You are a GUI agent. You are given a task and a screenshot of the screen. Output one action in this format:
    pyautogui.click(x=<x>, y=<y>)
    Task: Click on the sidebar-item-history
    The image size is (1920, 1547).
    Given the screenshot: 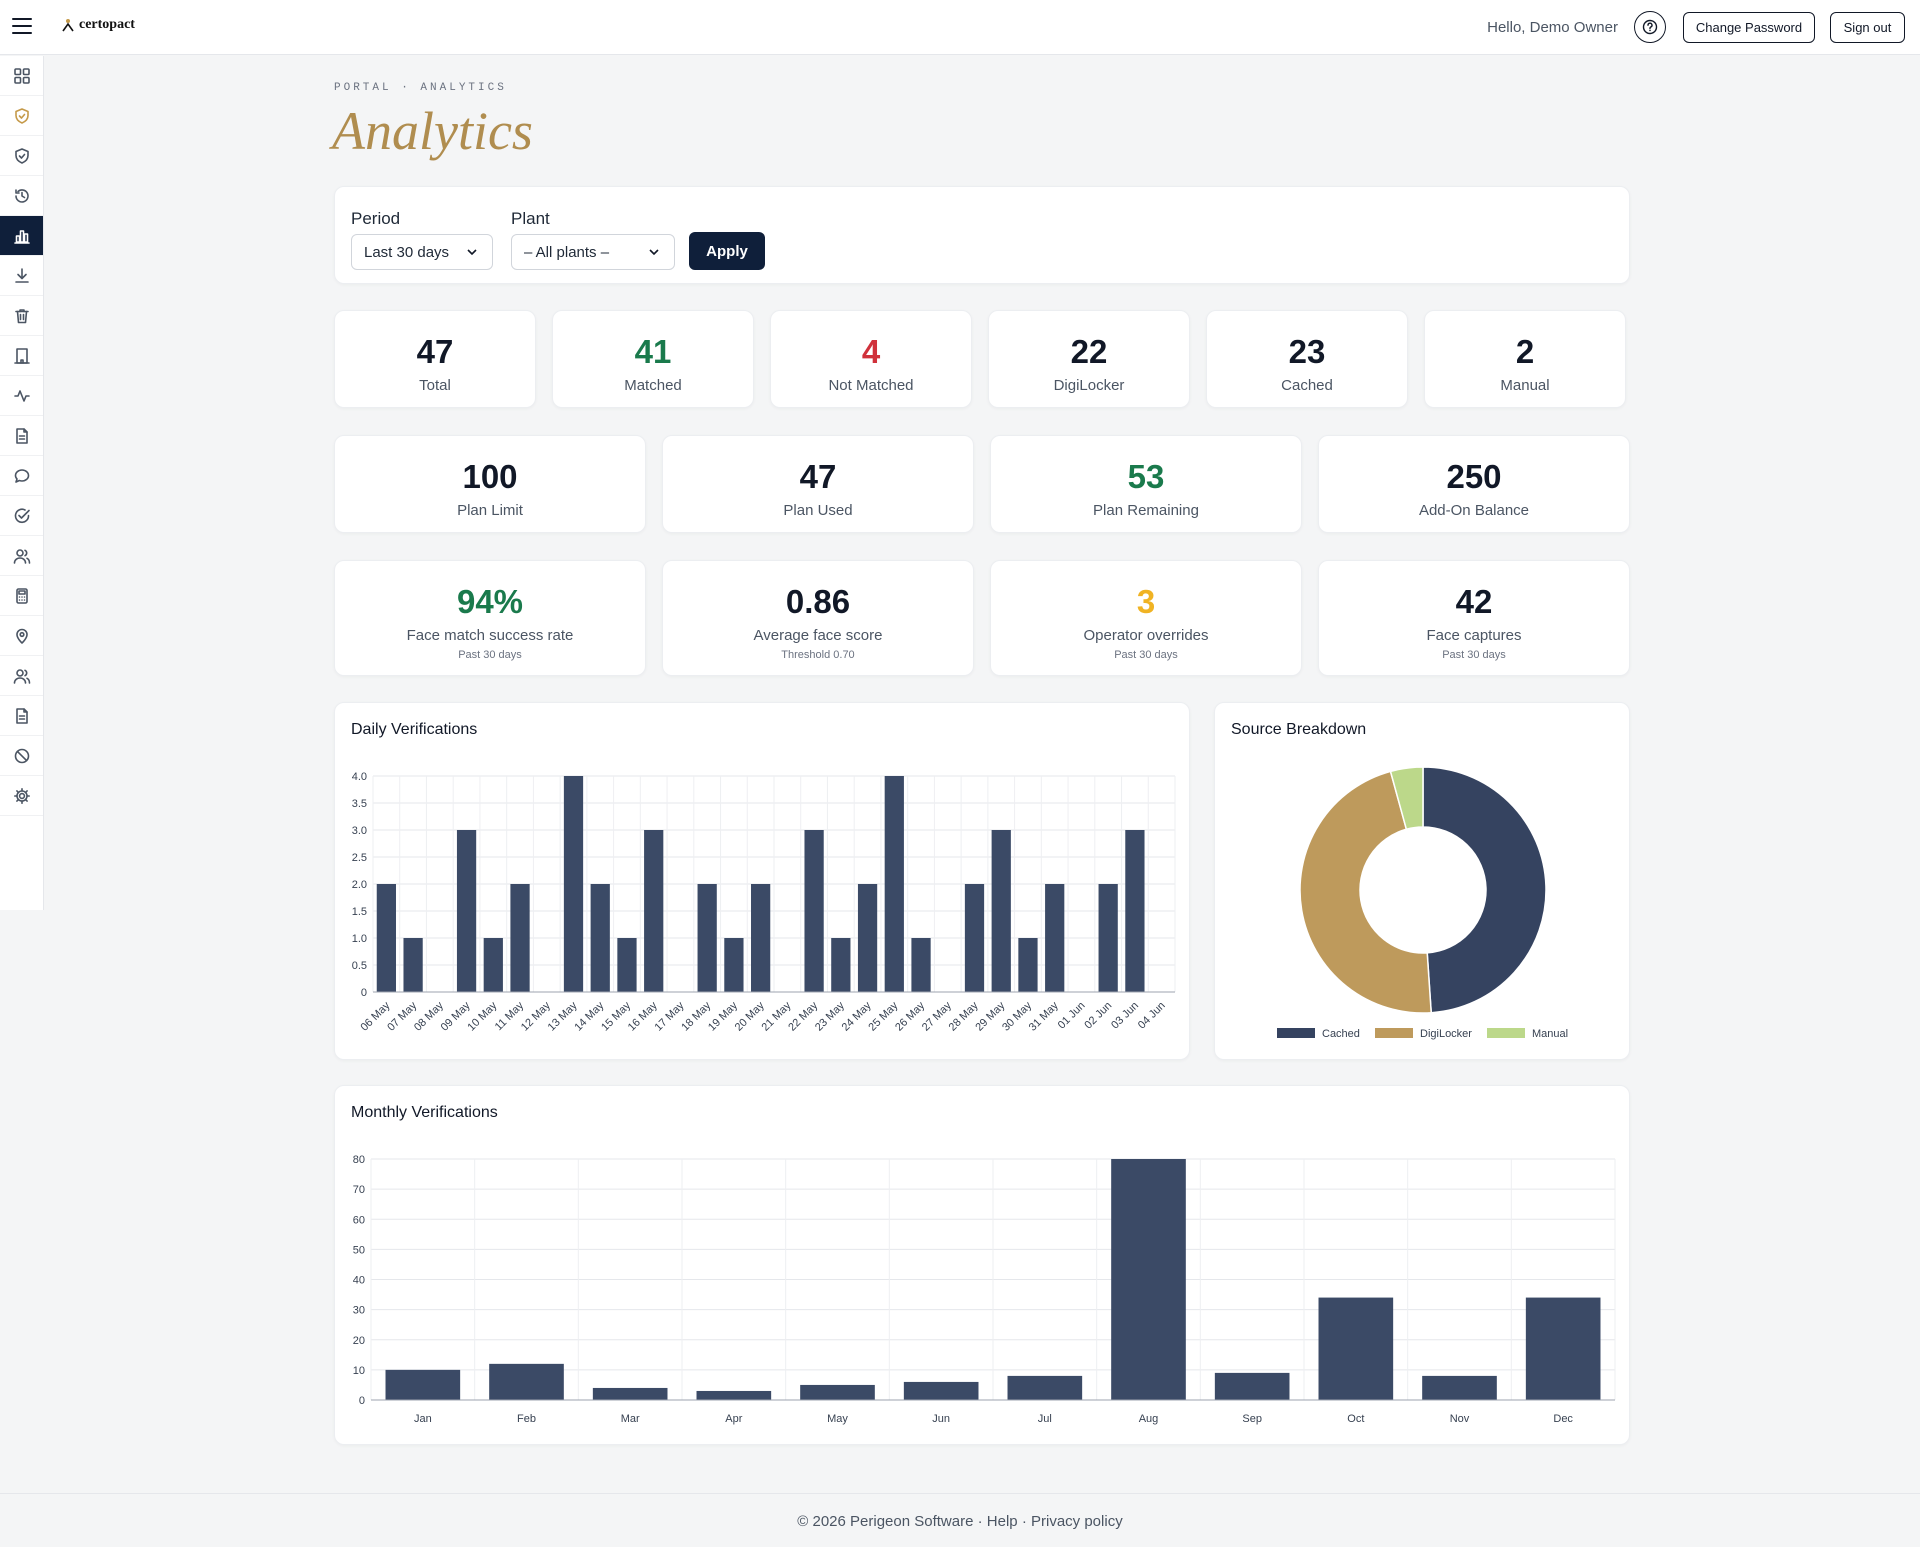 What is the action you would take?
    pyautogui.click(x=21, y=196)
    